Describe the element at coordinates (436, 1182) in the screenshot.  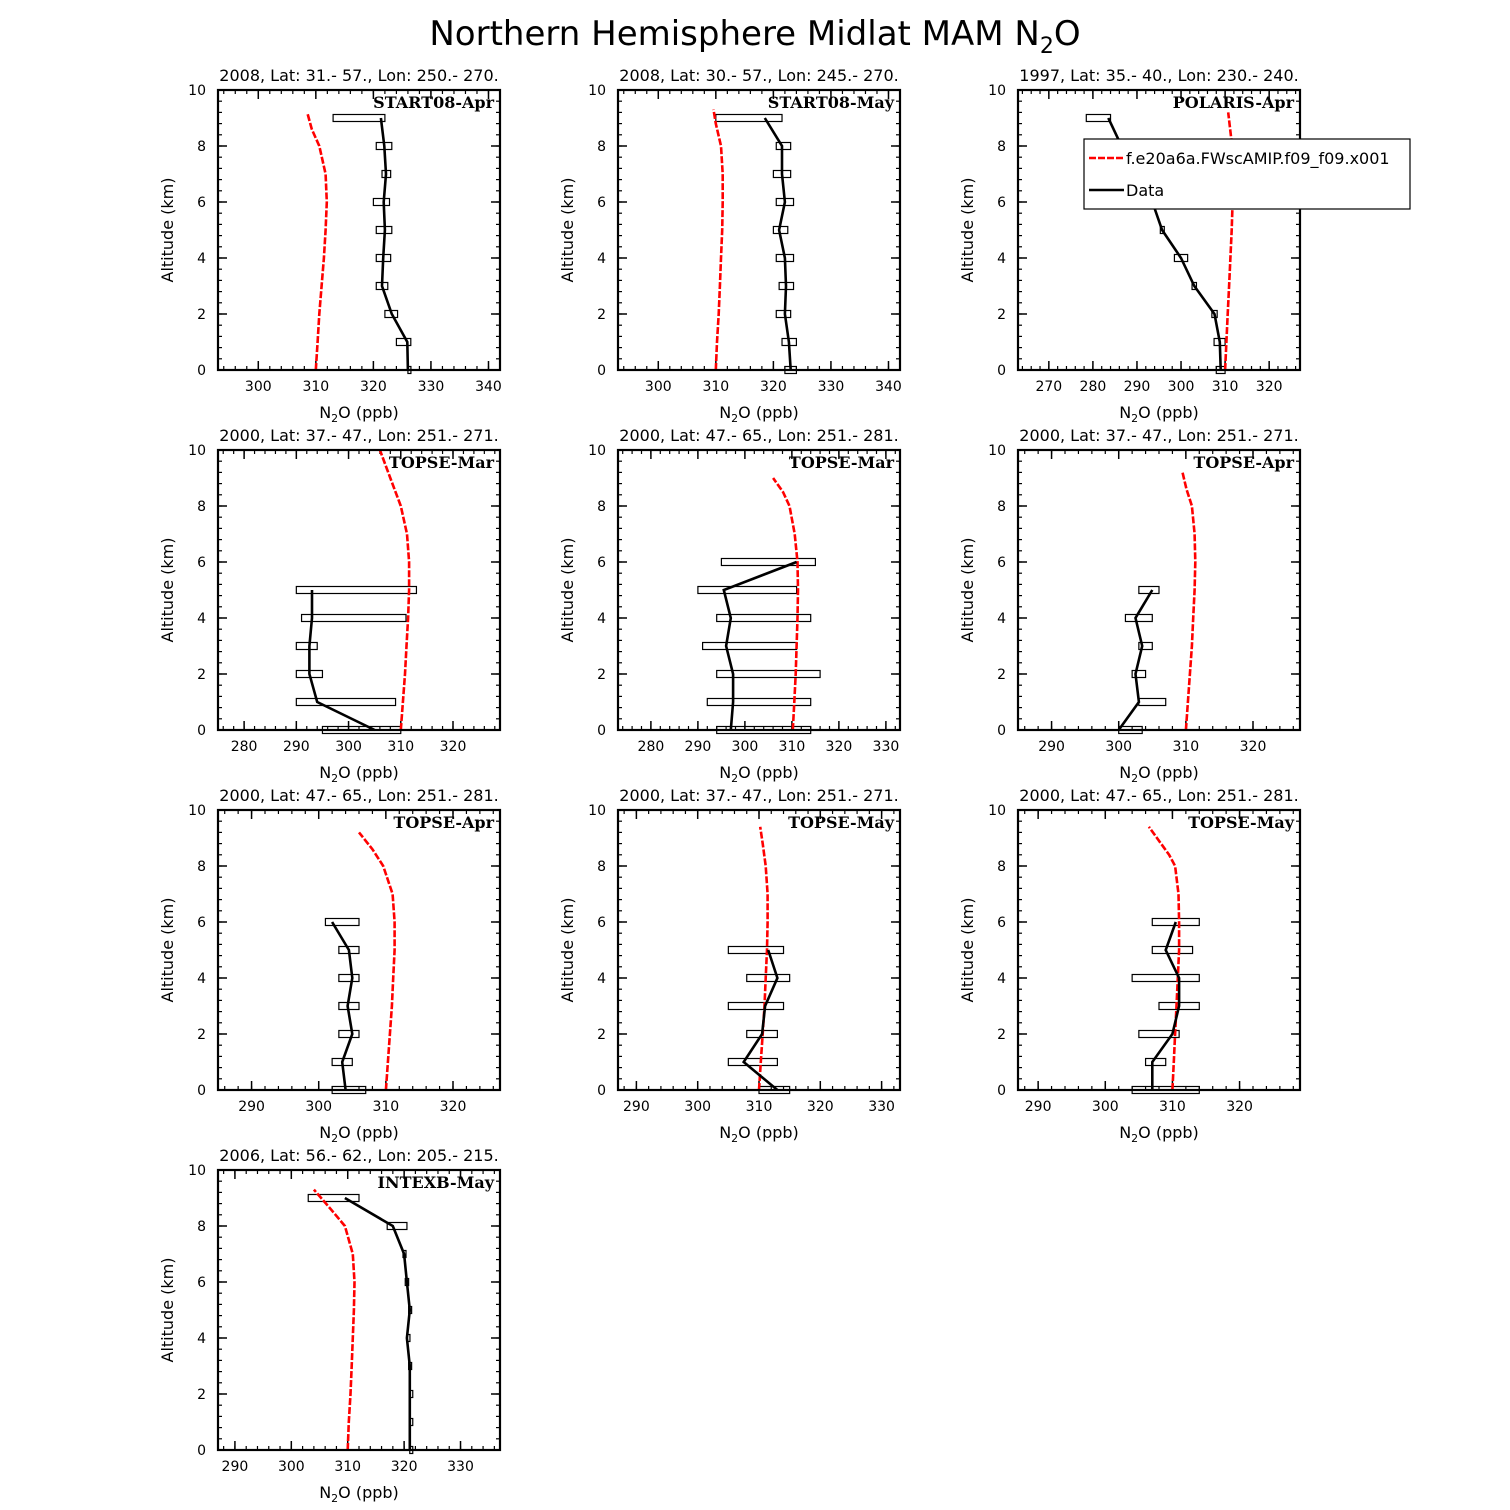
I see `campaign-label: INTEXB-May` at that location.